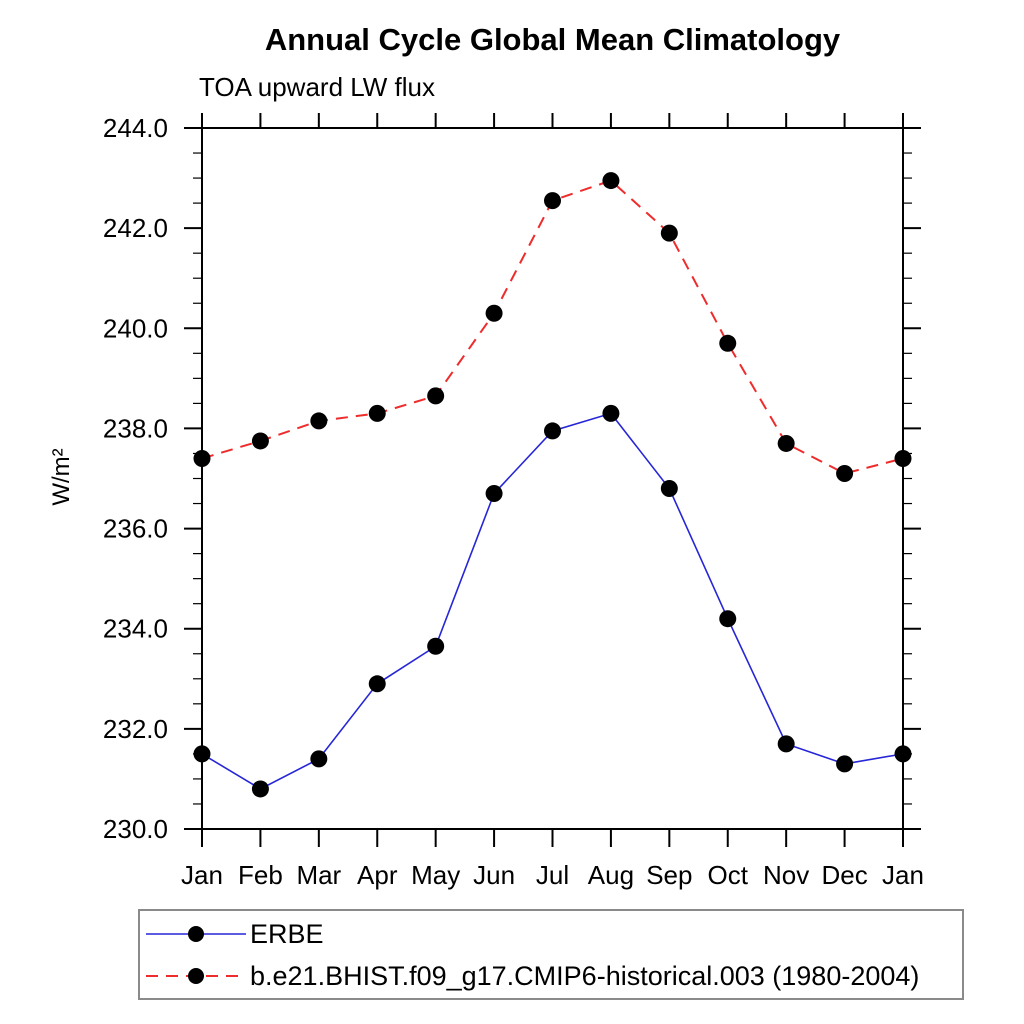 The width and height of the screenshot is (1024, 1024). I want to click on x-tick-label: Jun, so click(494, 875).